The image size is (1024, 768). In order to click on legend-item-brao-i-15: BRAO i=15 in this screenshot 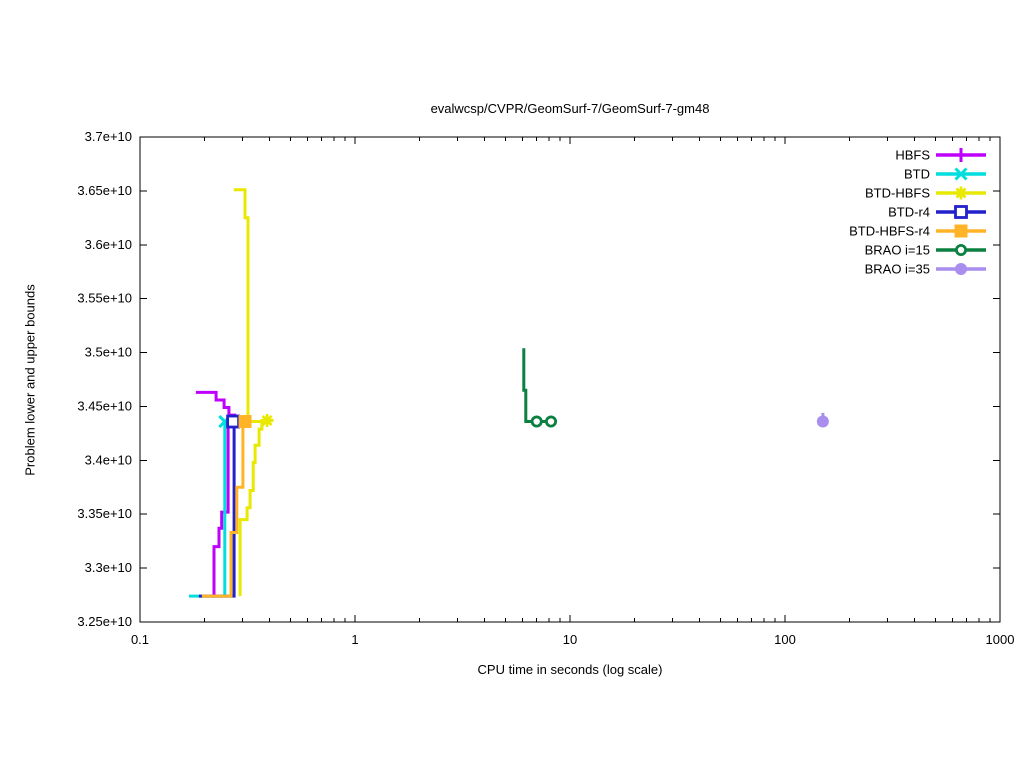, I will do `click(925, 250)`.